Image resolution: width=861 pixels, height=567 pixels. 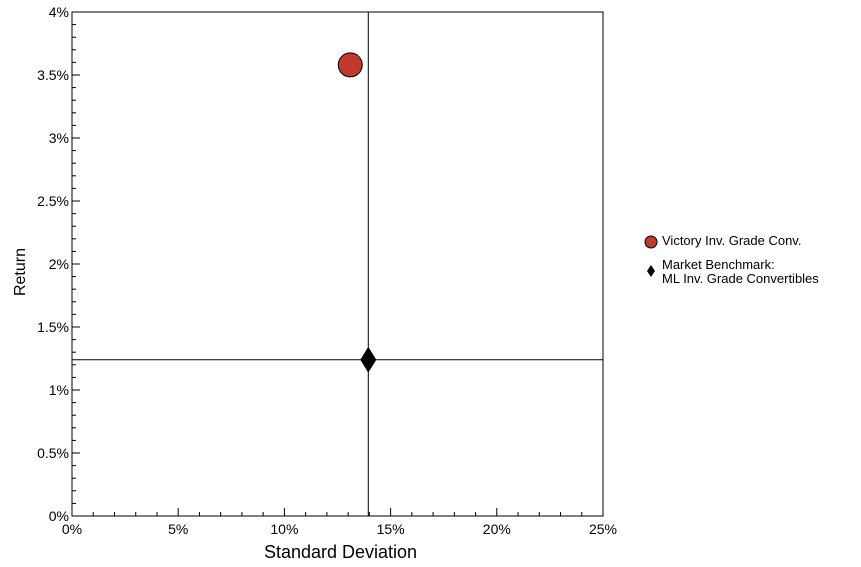 I want to click on circle-marker-icon, so click(x=651, y=242).